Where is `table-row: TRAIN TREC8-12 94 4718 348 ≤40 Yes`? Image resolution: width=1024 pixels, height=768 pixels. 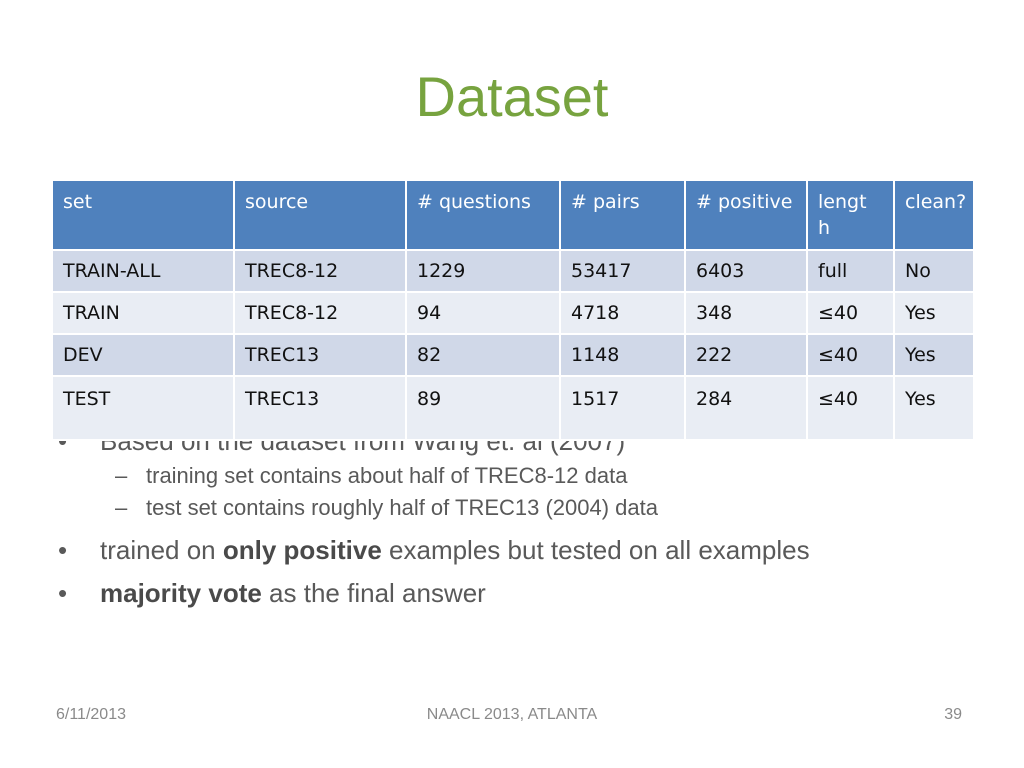
table-row: TRAIN TREC8-12 94 4718 348 ≤40 Yes is located at coordinates (513, 313).